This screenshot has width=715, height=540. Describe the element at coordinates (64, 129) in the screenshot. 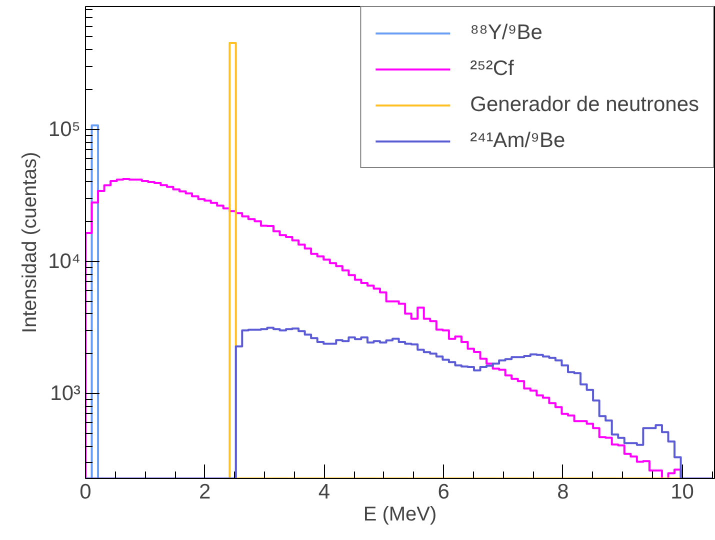

I see `y-tick-label: 10⁵` at that location.